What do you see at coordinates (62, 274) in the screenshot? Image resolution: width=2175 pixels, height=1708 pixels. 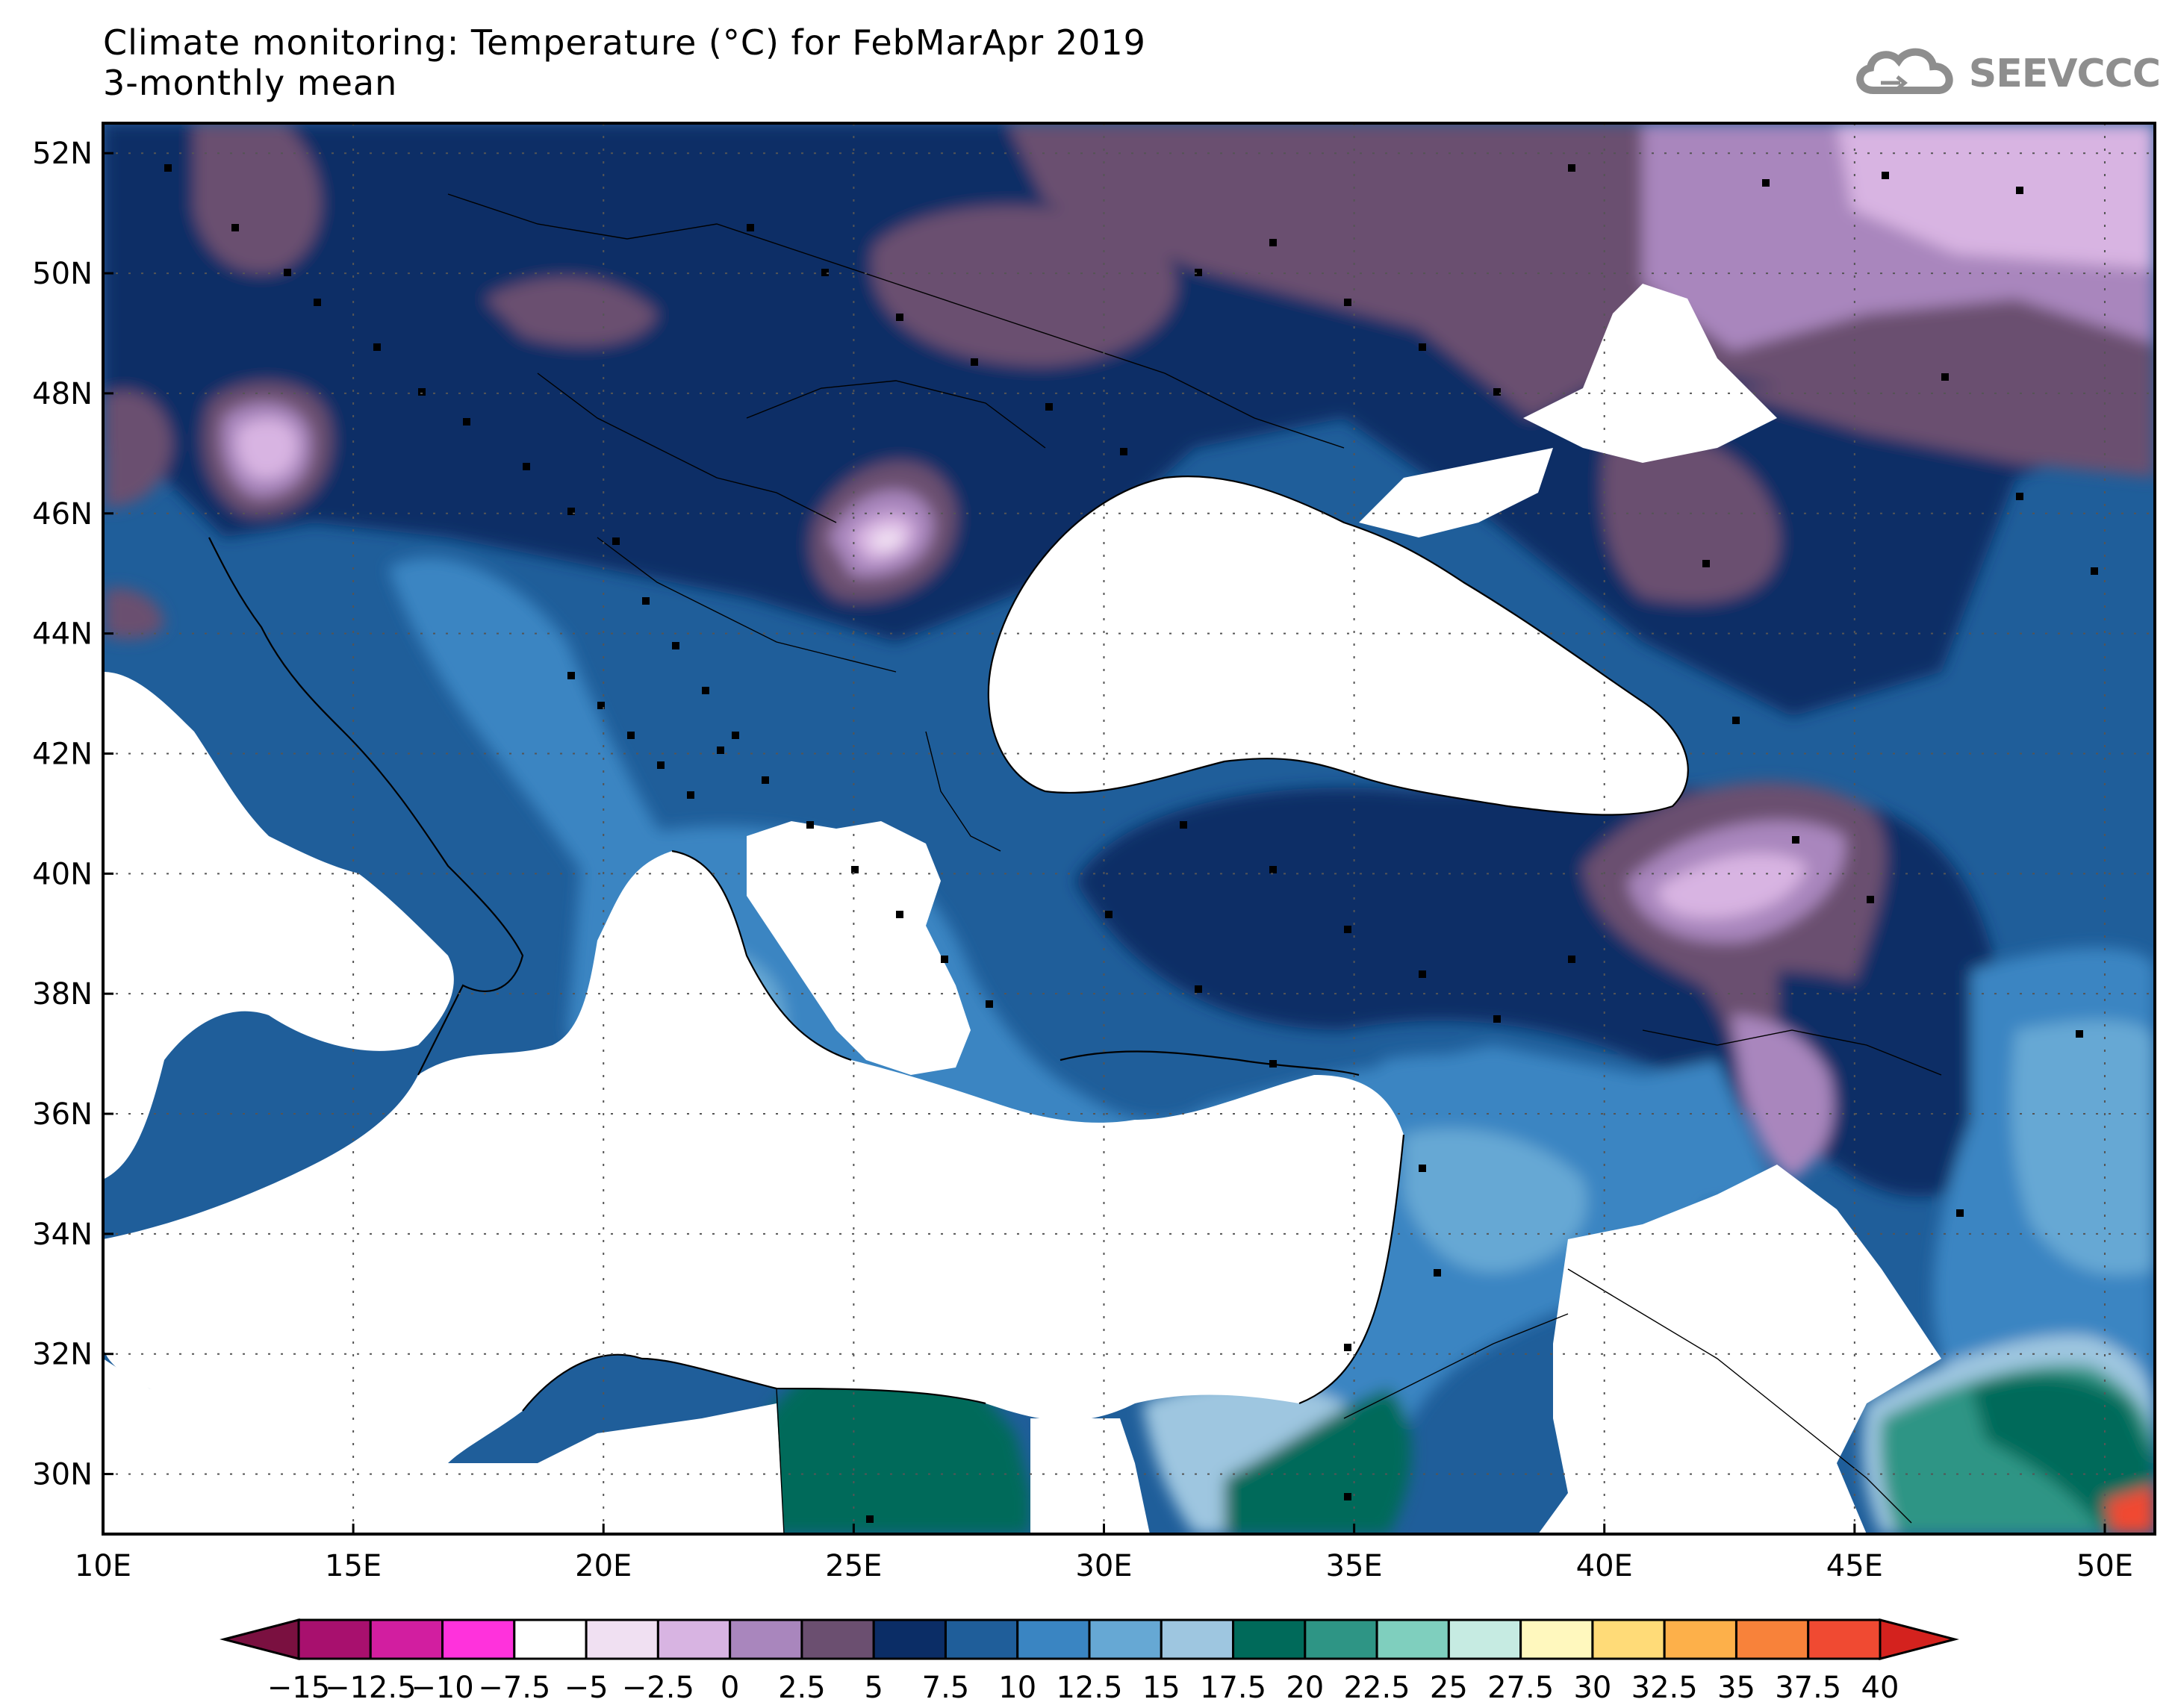 I see `y-tick-label: 50N` at bounding box center [62, 274].